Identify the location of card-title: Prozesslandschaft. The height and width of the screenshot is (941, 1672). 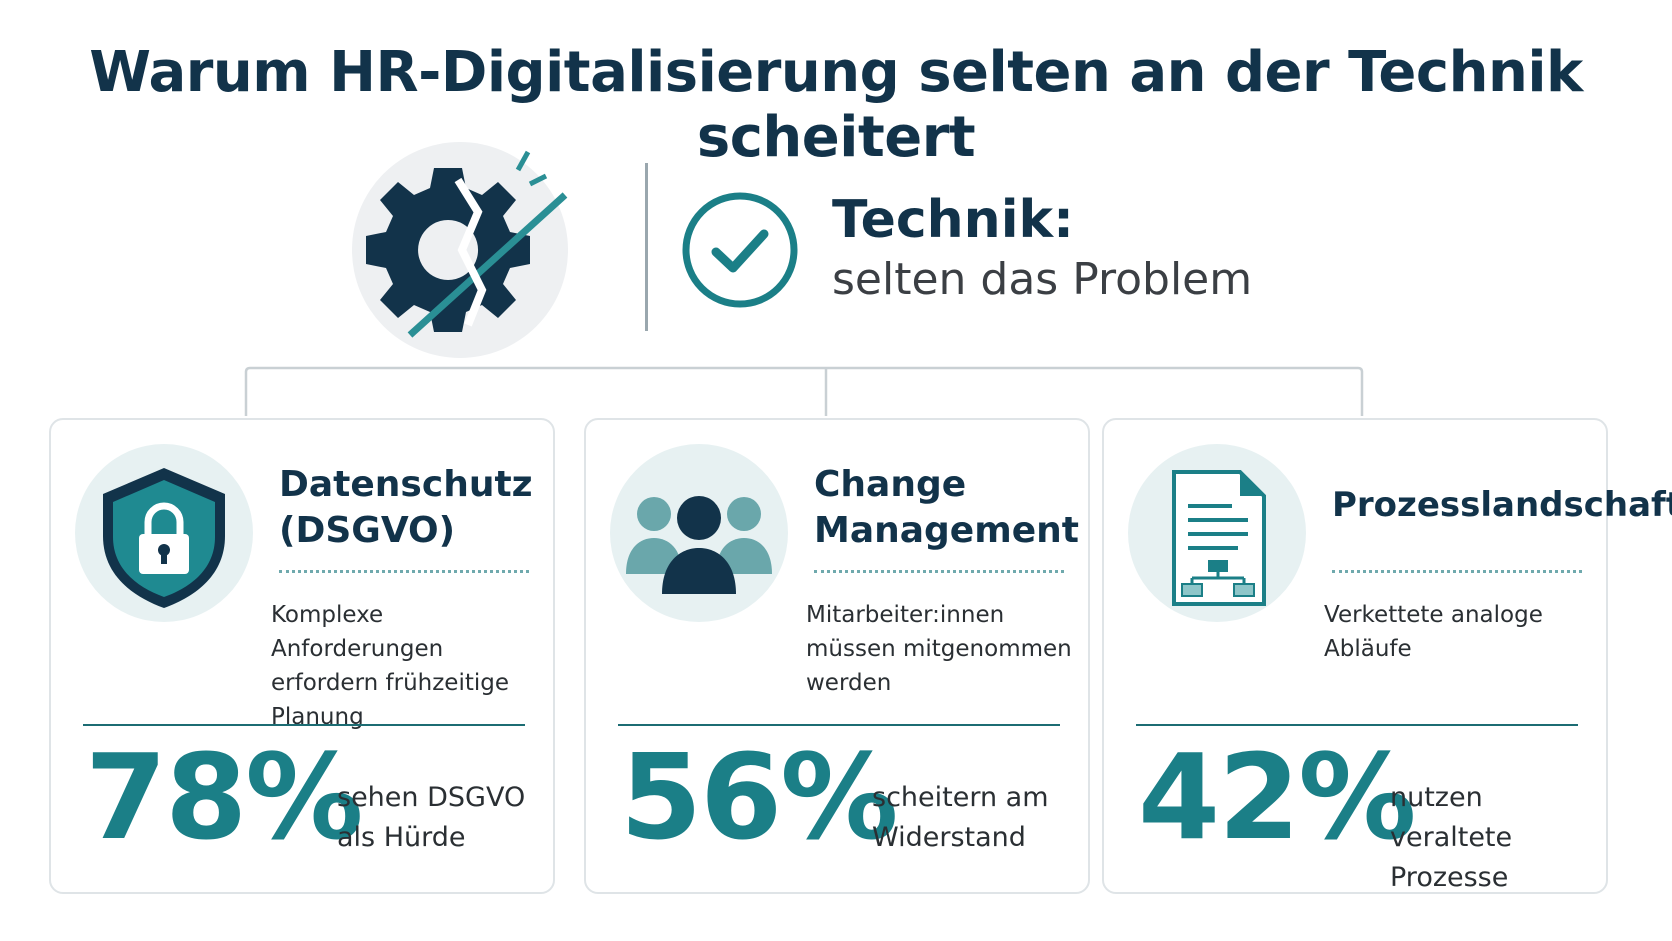
(1502, 505).